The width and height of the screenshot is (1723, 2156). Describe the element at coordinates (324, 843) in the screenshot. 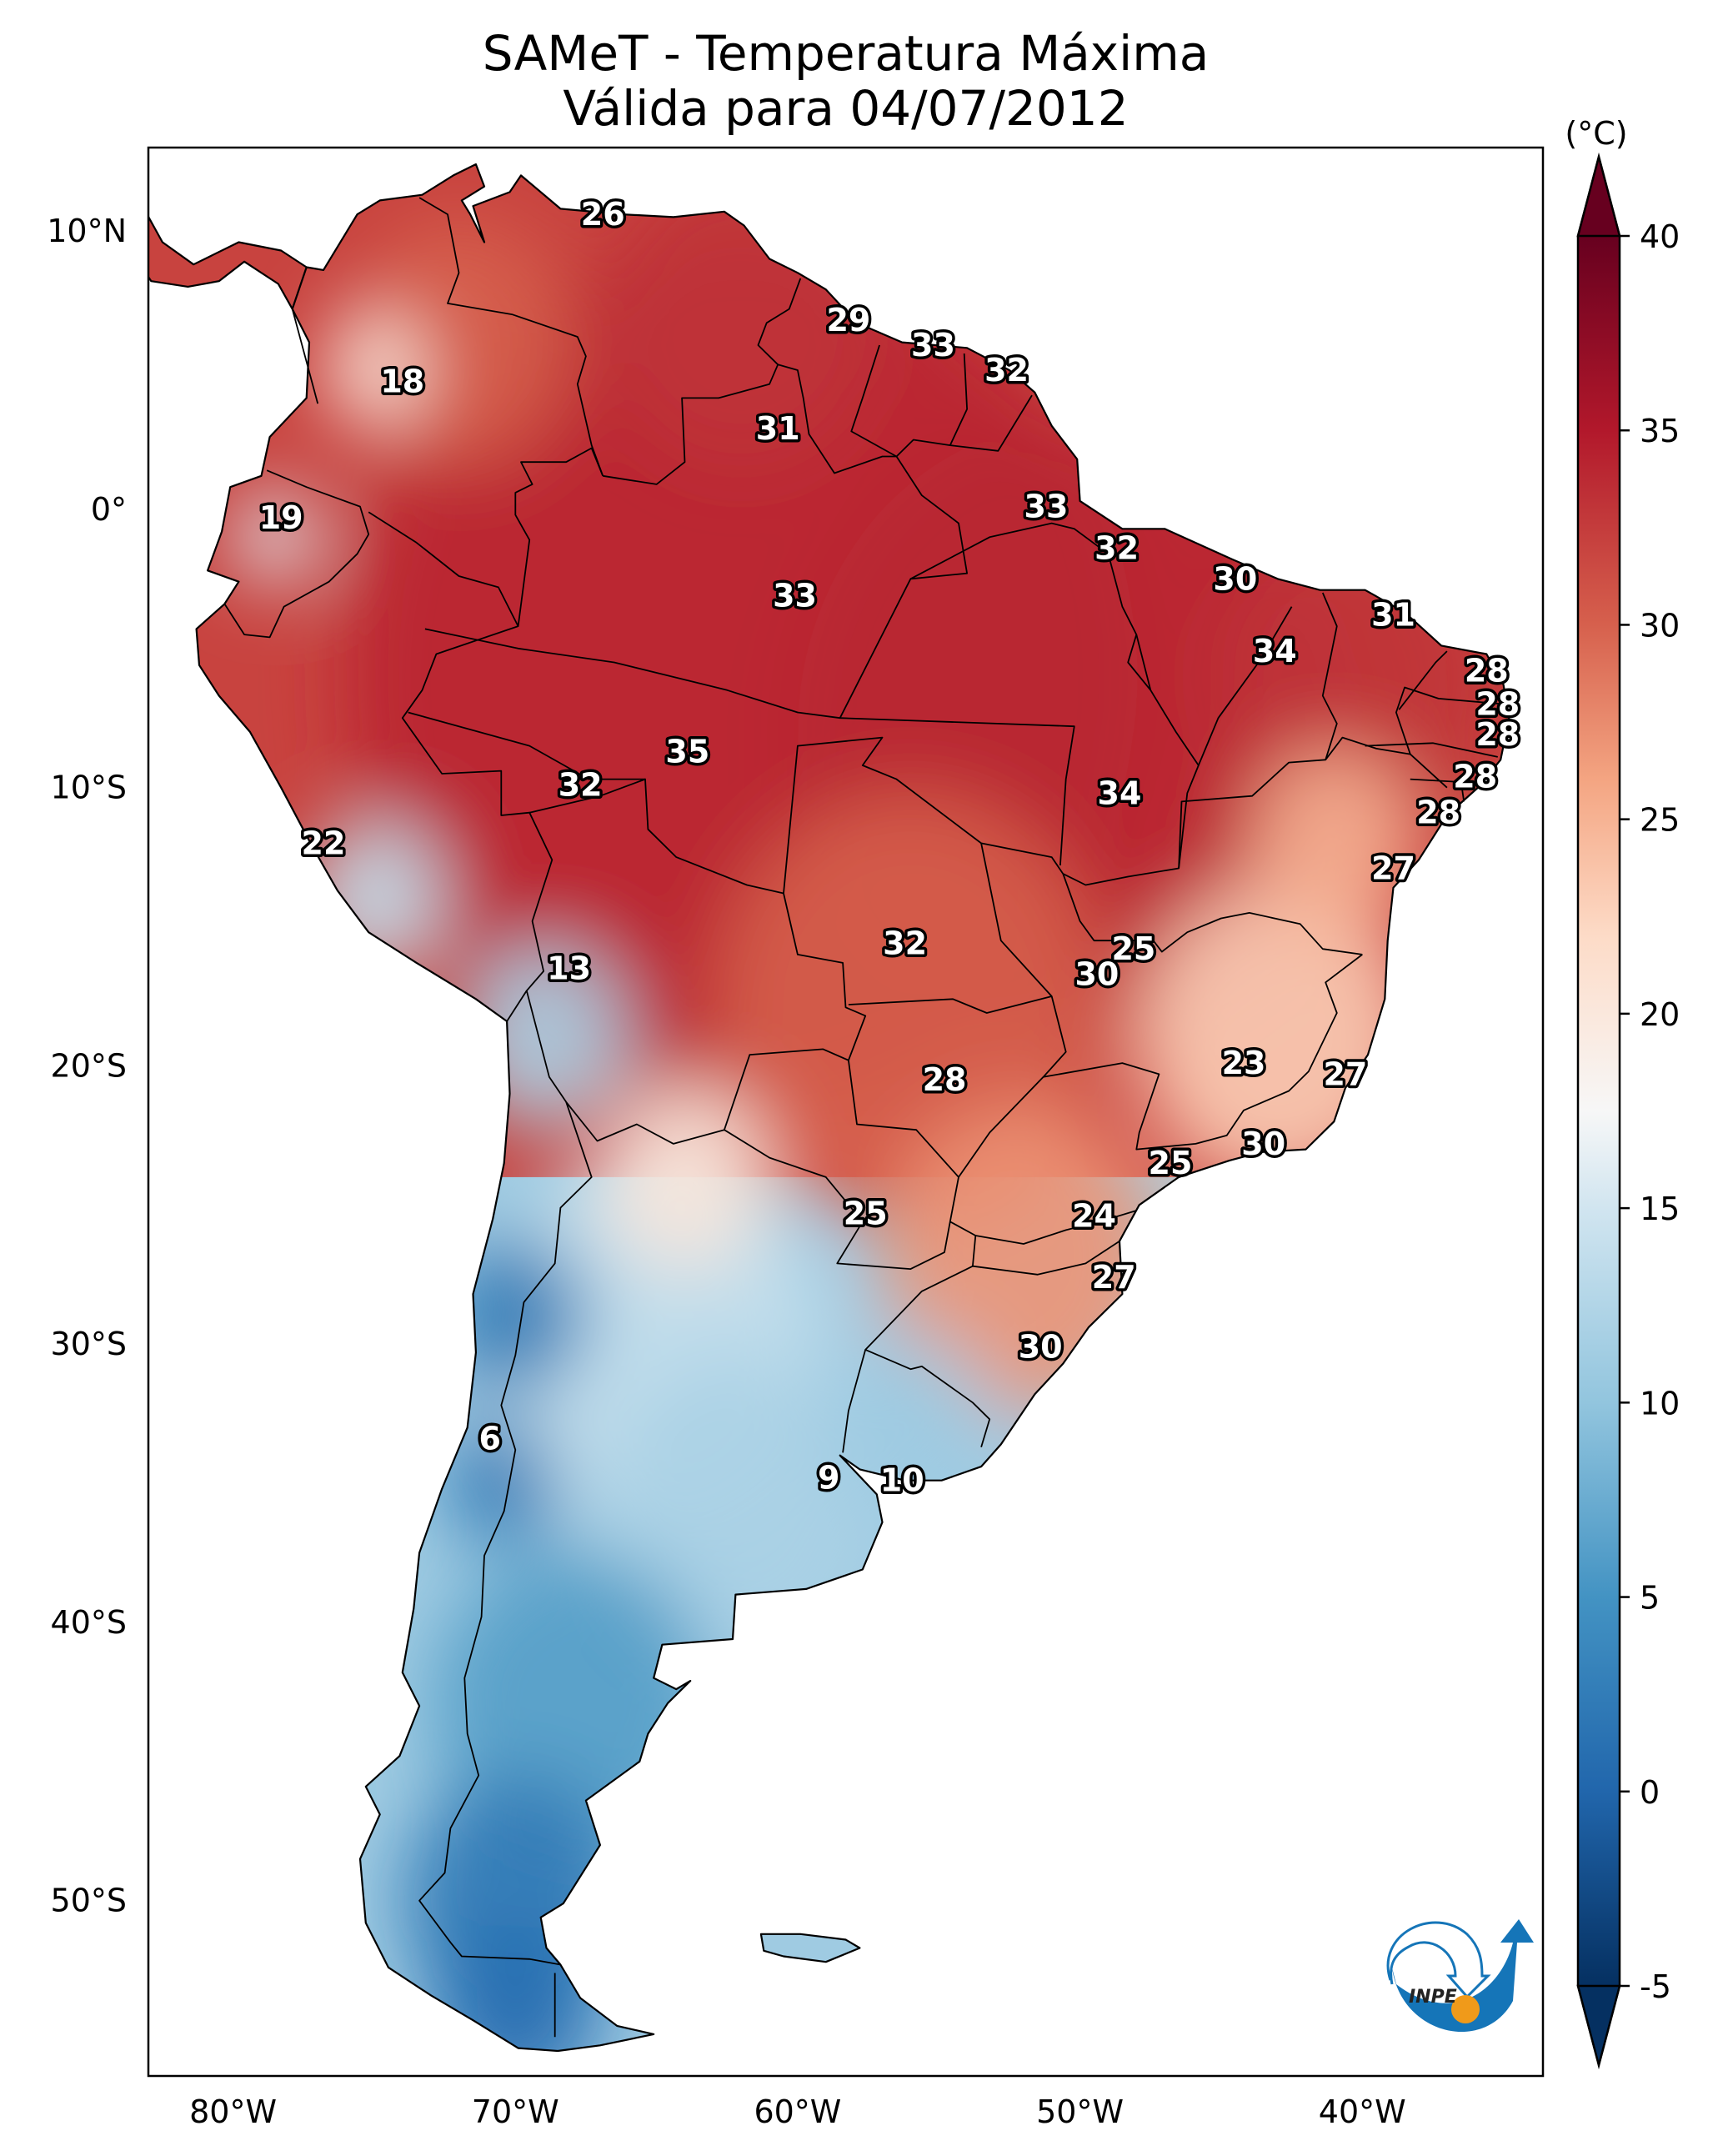

I see `station-temp-label: 22` at that location.